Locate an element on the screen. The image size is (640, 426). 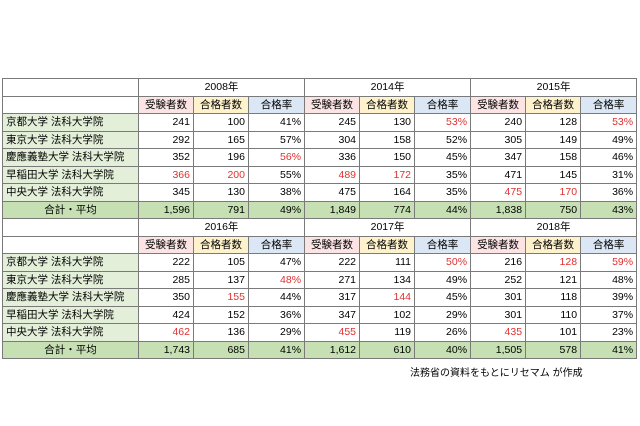
data-cell: 150 is located at coordinates (387, 157).